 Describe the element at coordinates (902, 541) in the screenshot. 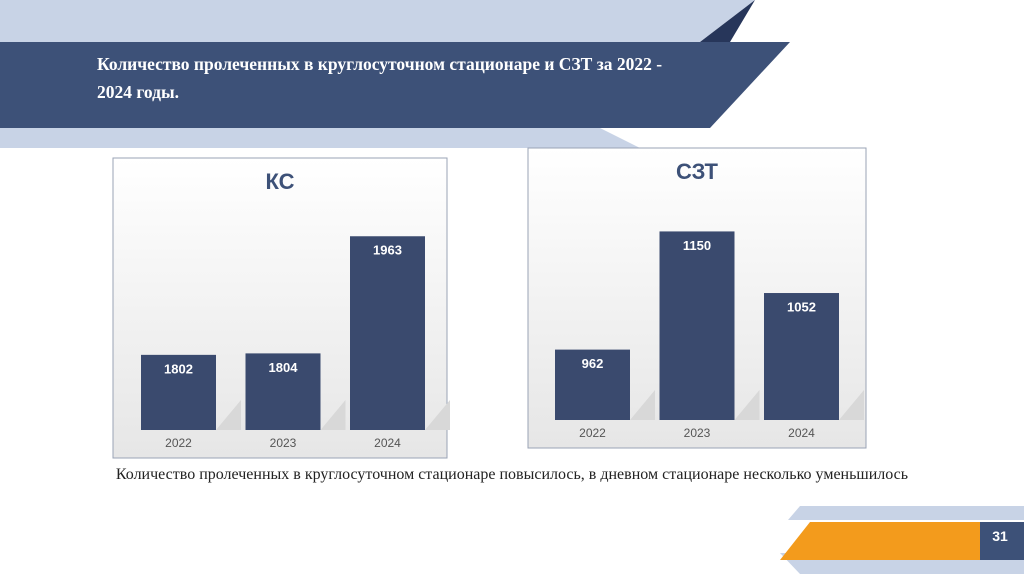

I see `footer-arrow` at that location.